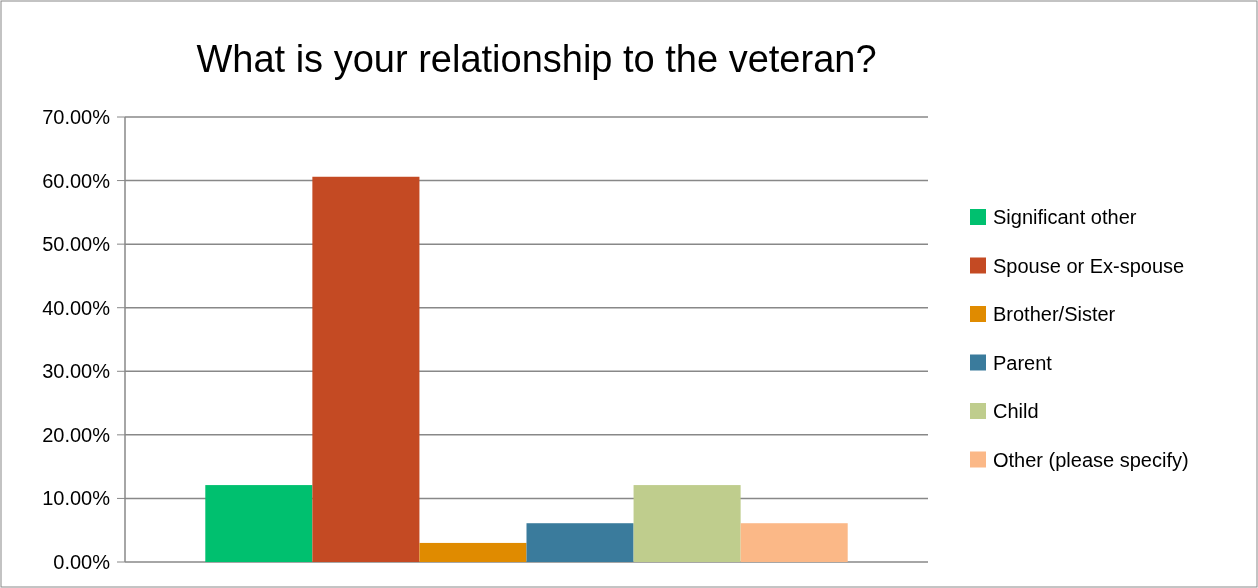  I want to click on y-tick-label: 0.00%, so click(82, 562).